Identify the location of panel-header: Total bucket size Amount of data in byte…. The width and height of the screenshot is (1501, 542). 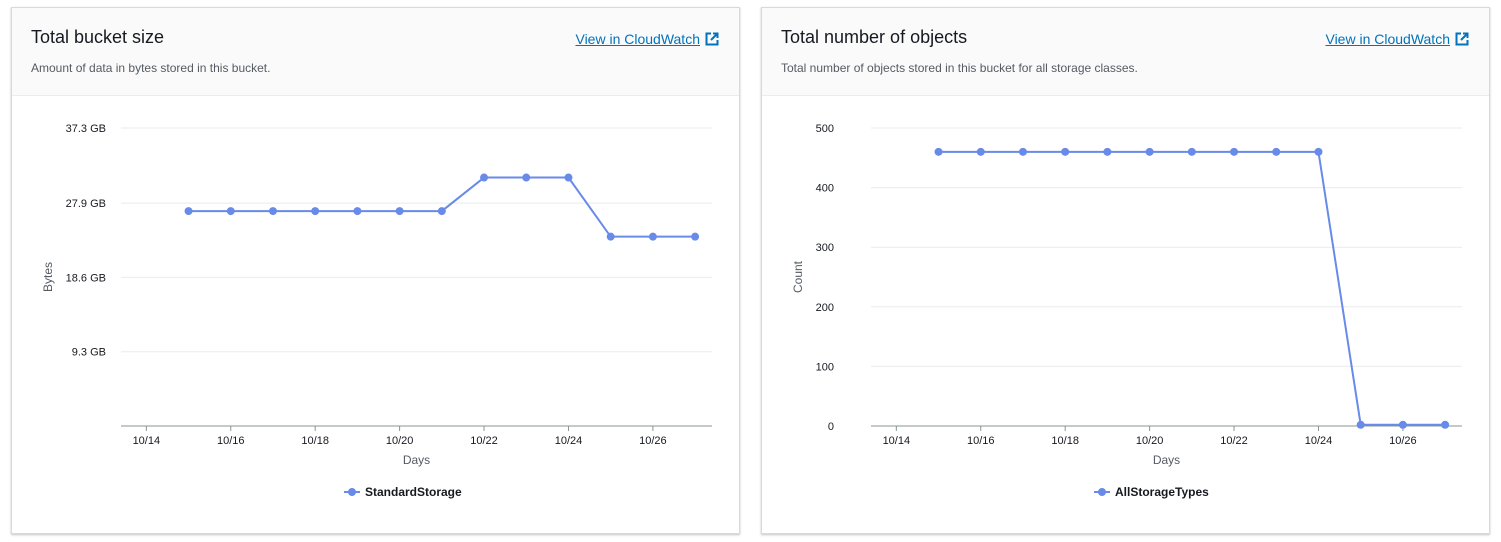
(375, 52).